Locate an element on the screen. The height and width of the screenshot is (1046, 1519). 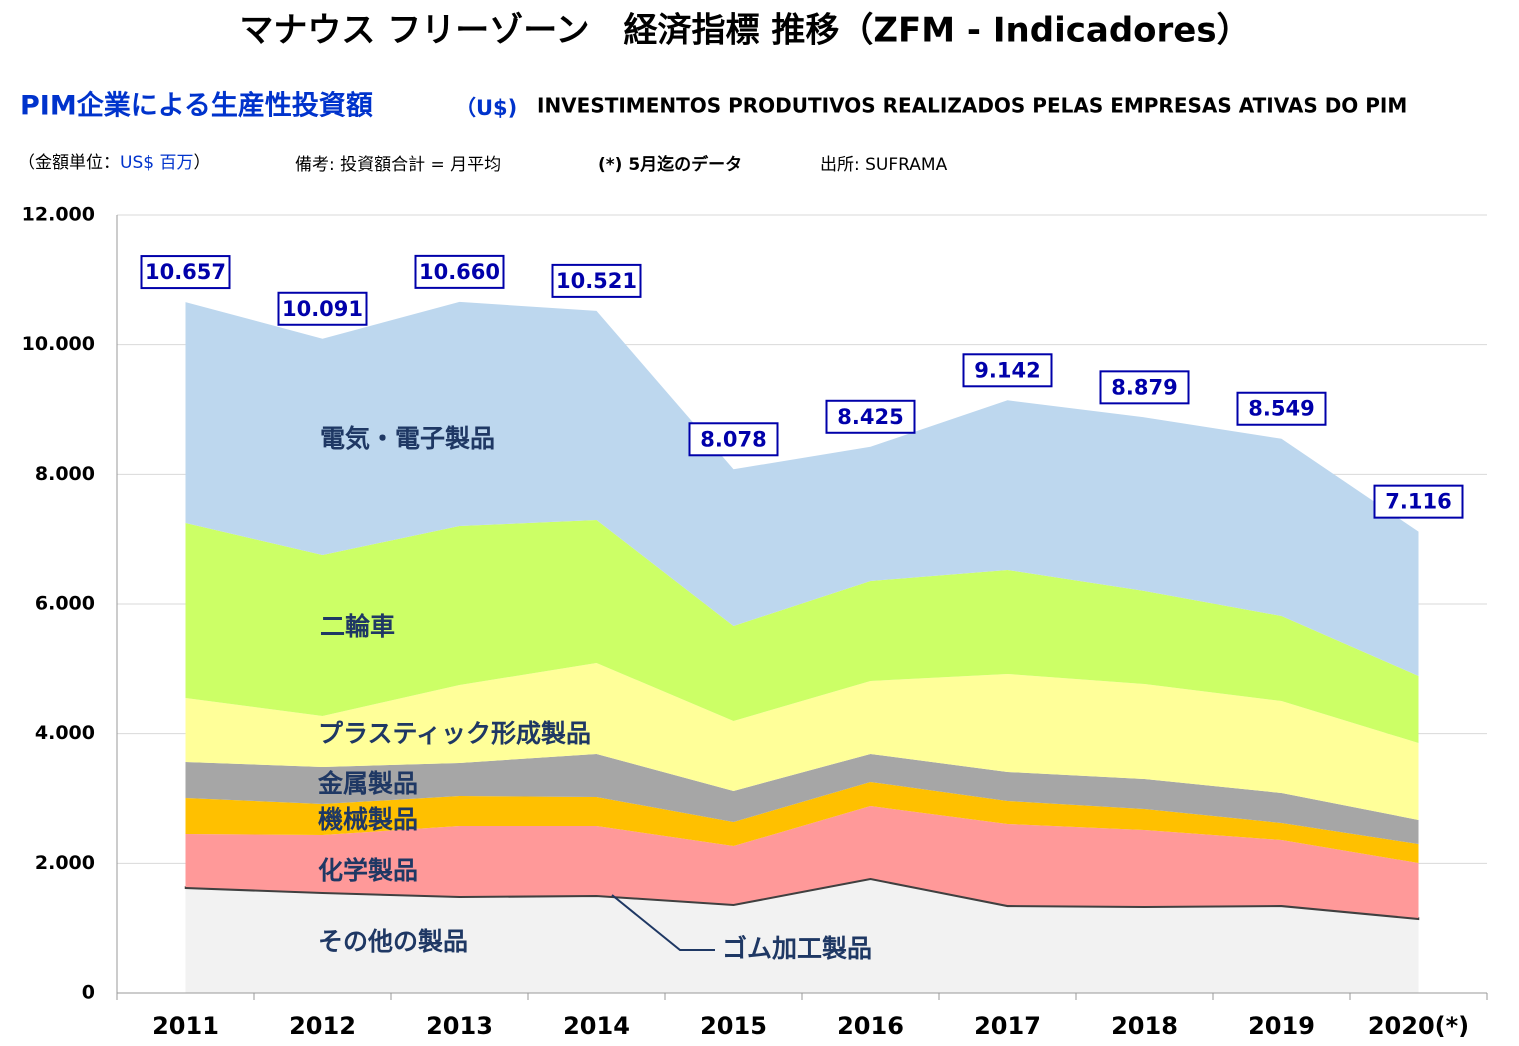
total-label-text: 8.425 is located at coordinates (870, 417).